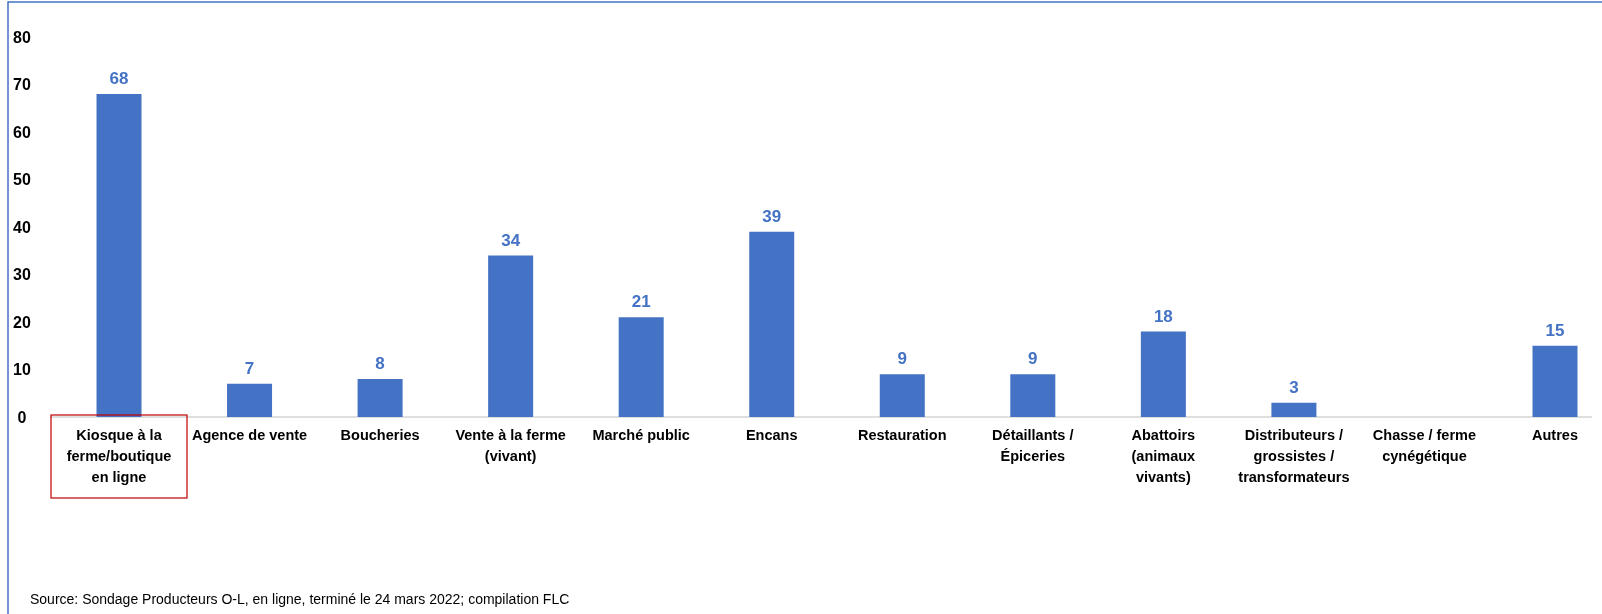  What do you see at coordinates (22, 37) in the screenshot?
I see `y-tick-label: 80` at bounding box center [22, 37].